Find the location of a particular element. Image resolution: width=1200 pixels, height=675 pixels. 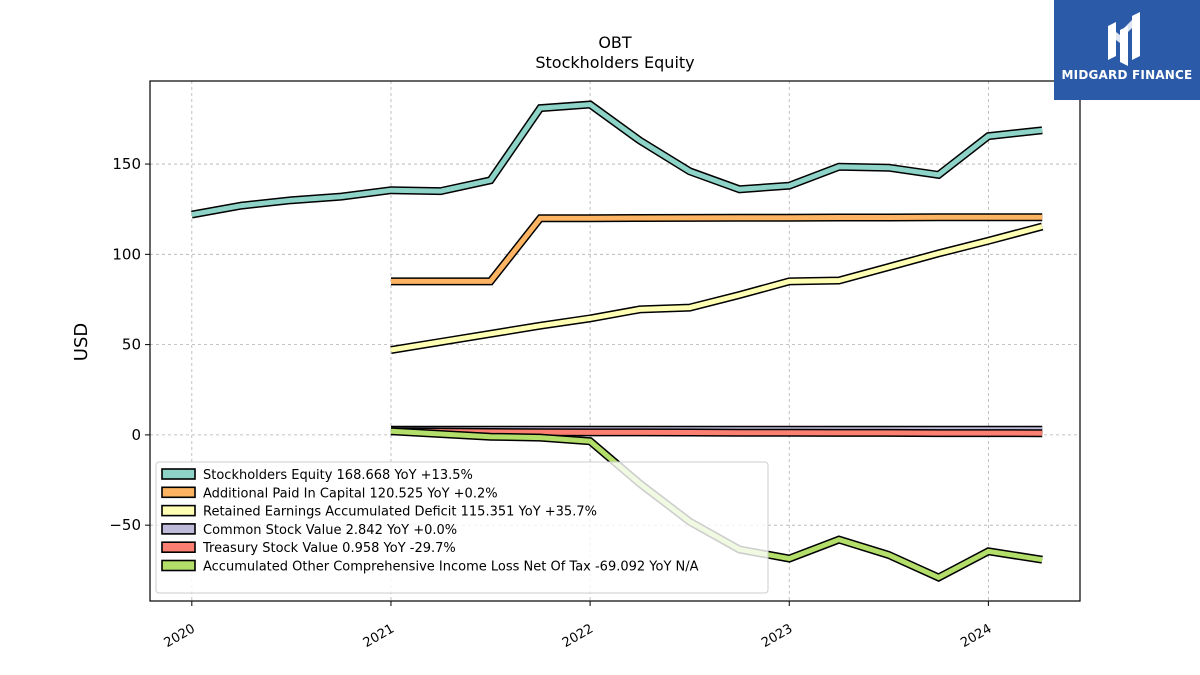

x-axis-ticks: 2020 2021 2022 2023 2024 is located at coordinates (578, 626).